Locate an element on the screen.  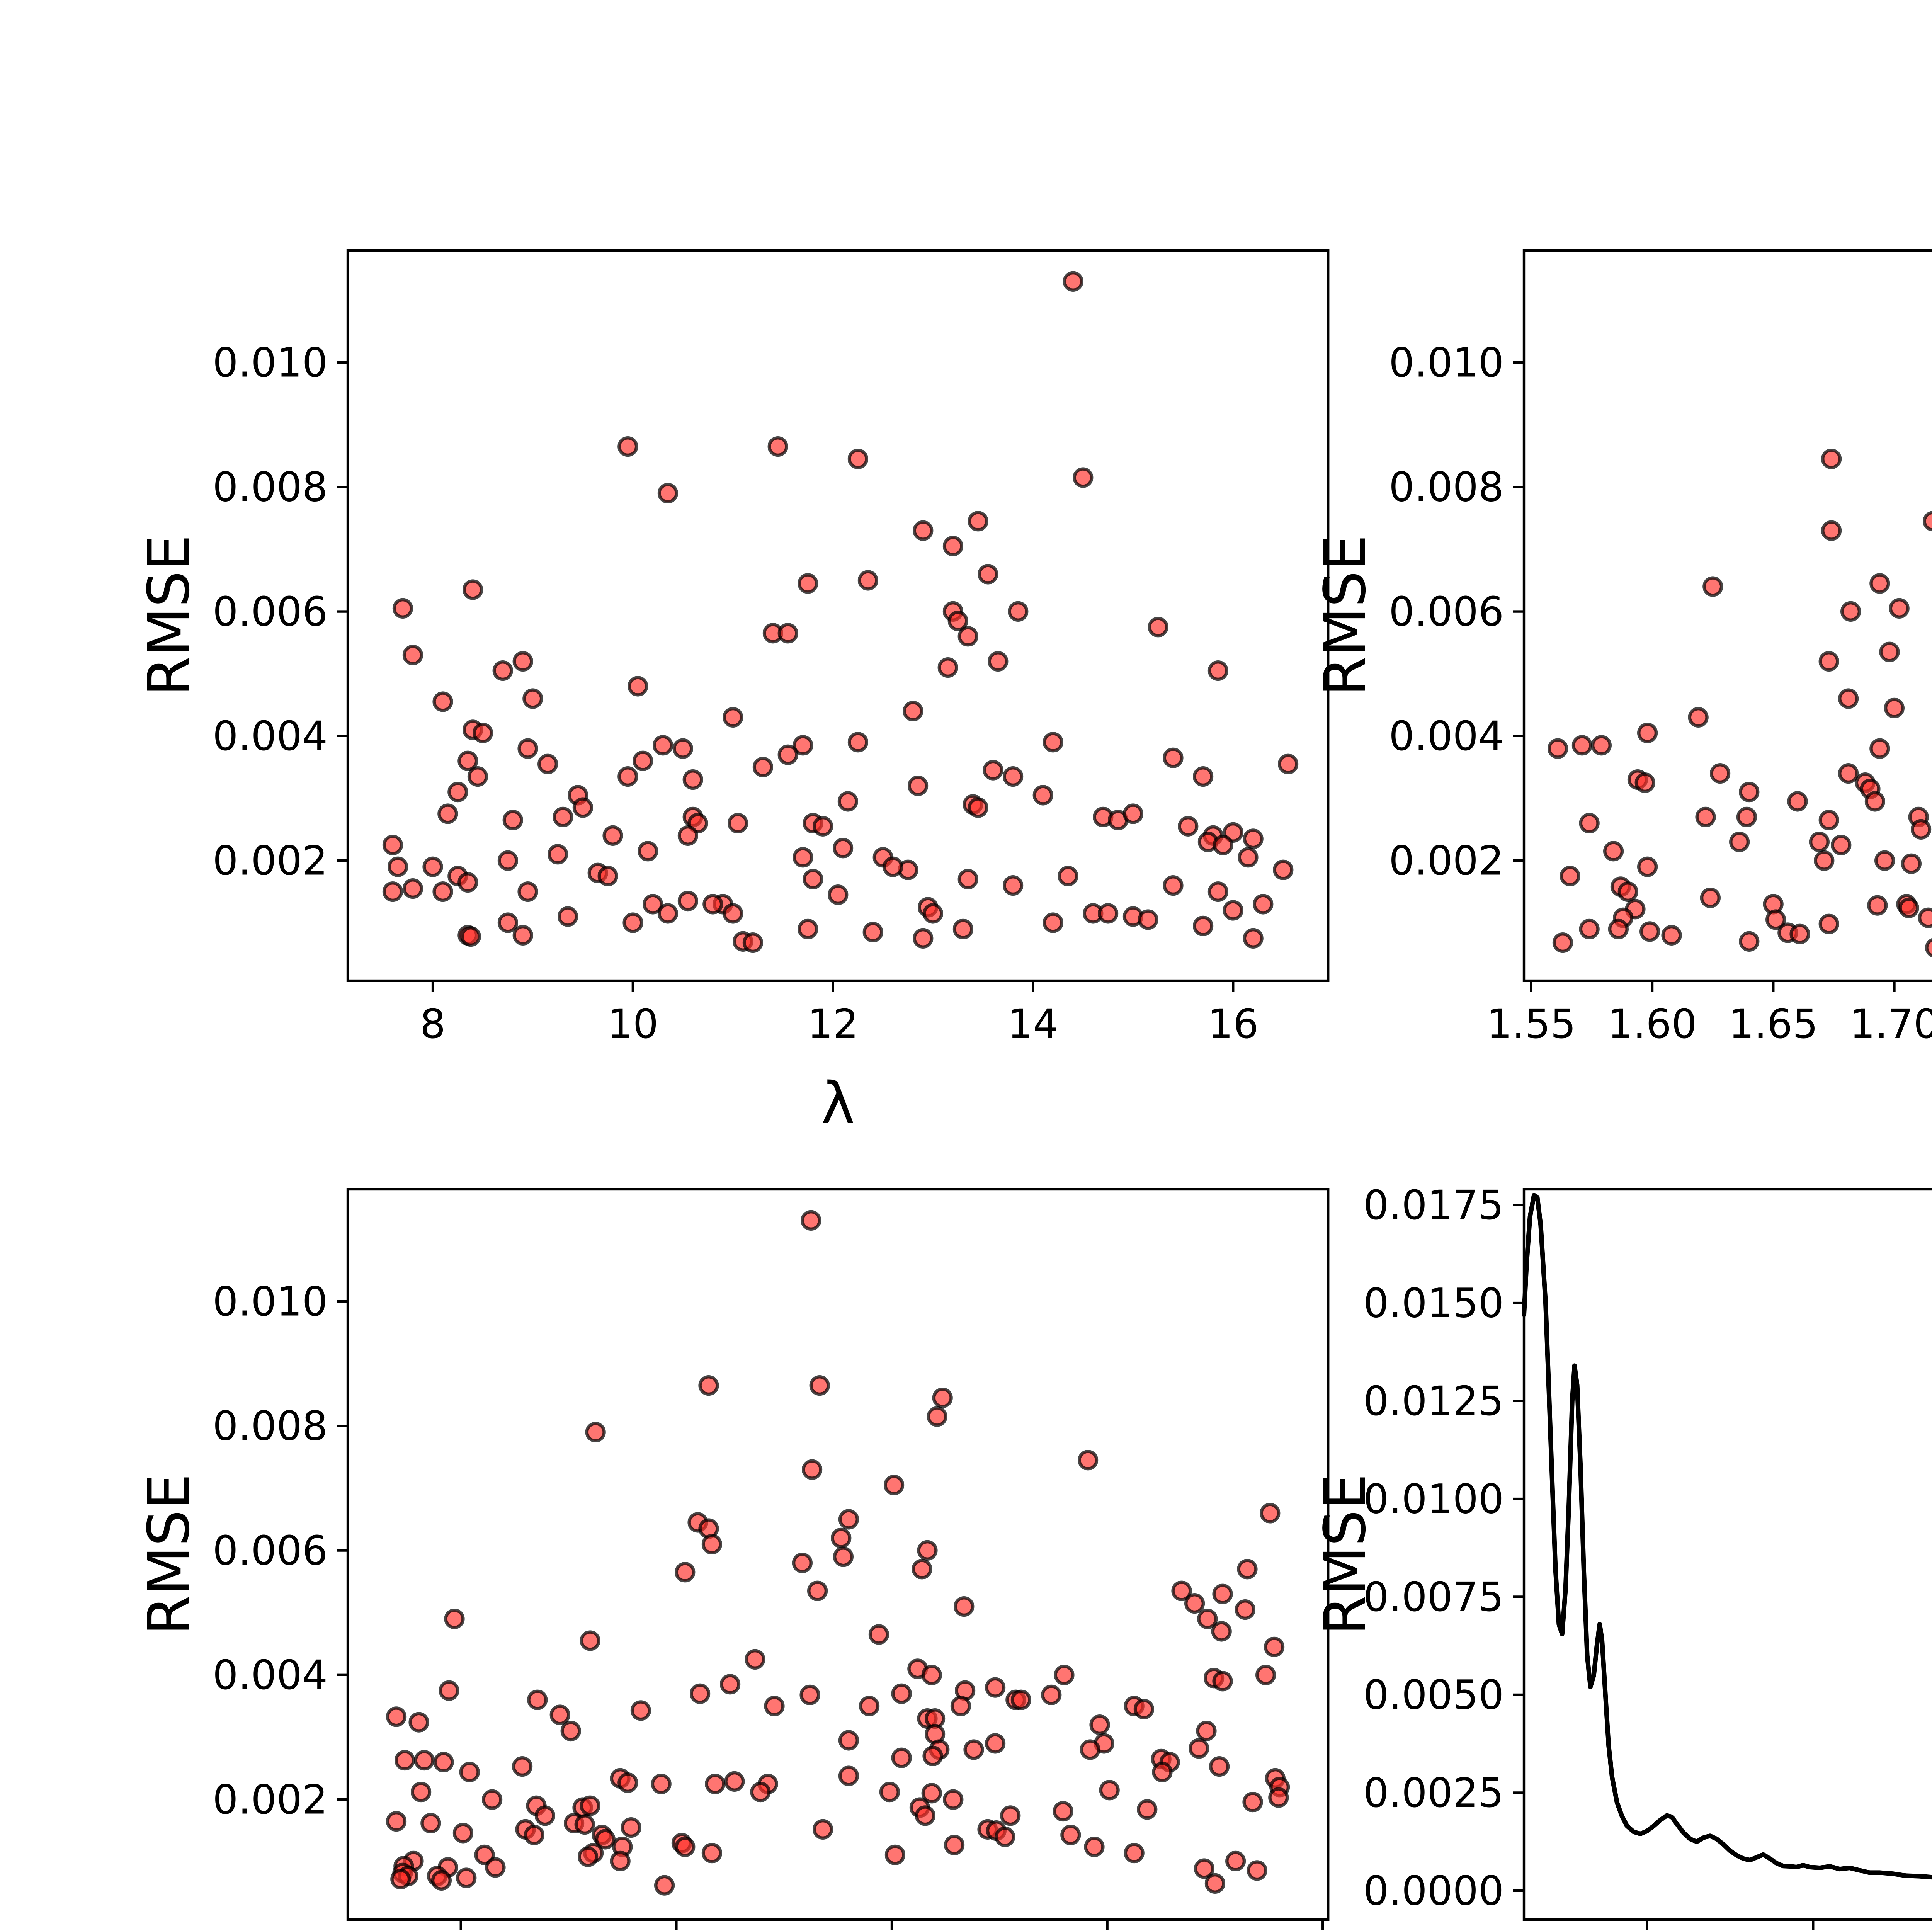
x-axis-title: λ is located at coordinates (838, 1103).